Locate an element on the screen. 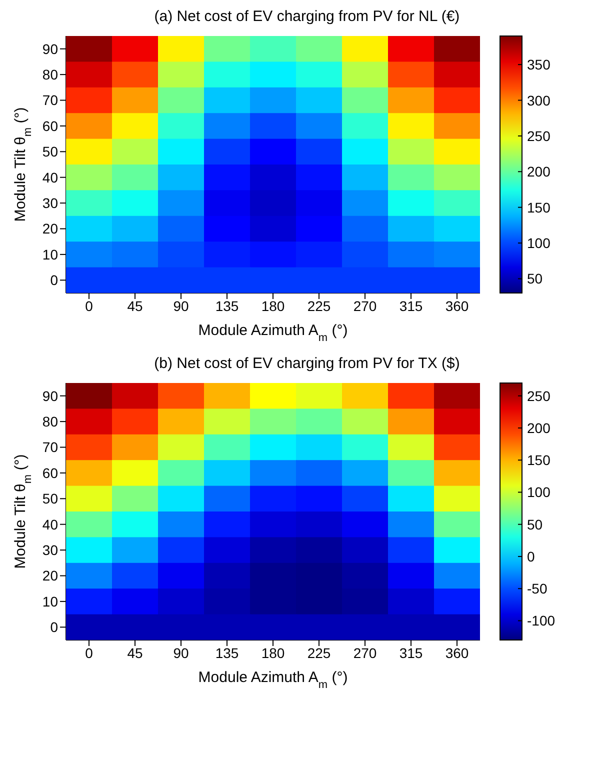  colorbar: 50 100 150 200 250 300 350 is located at coordinates (537, 173).